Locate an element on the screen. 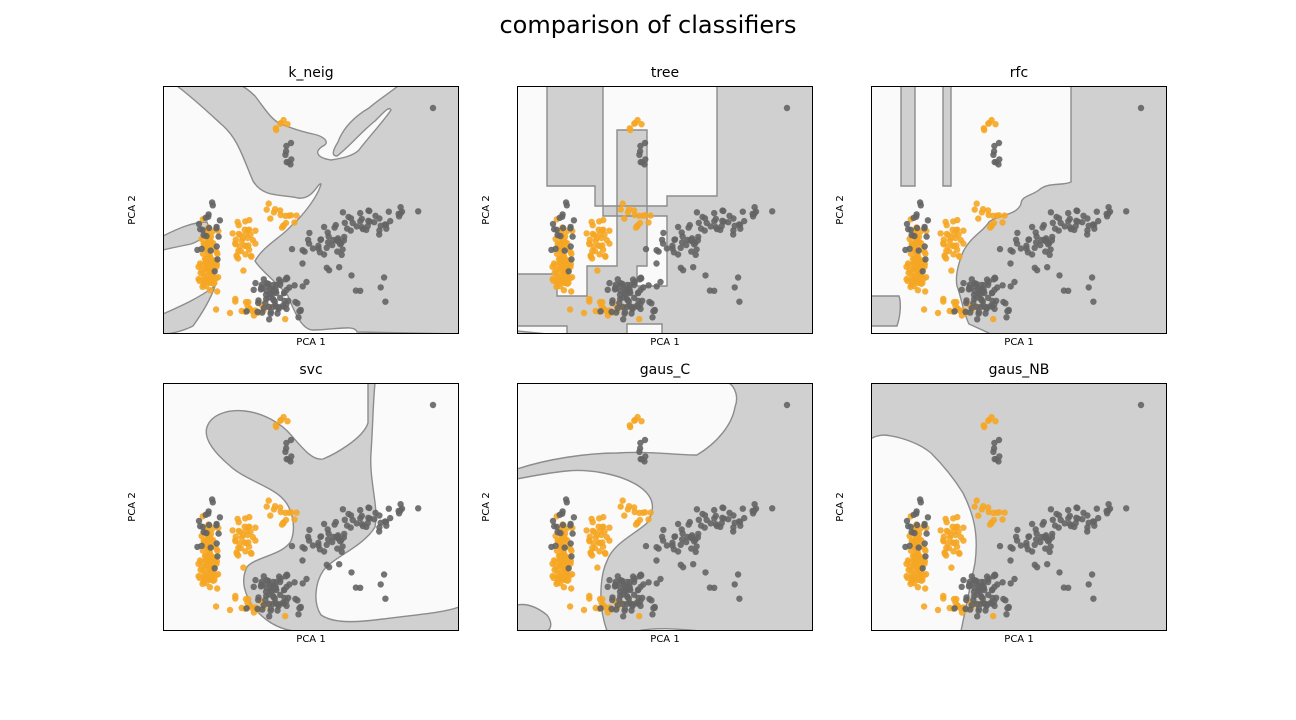 This screenshot has width=1296, height=720. subplot-title: rfc is located at coordinates (1019, 73).